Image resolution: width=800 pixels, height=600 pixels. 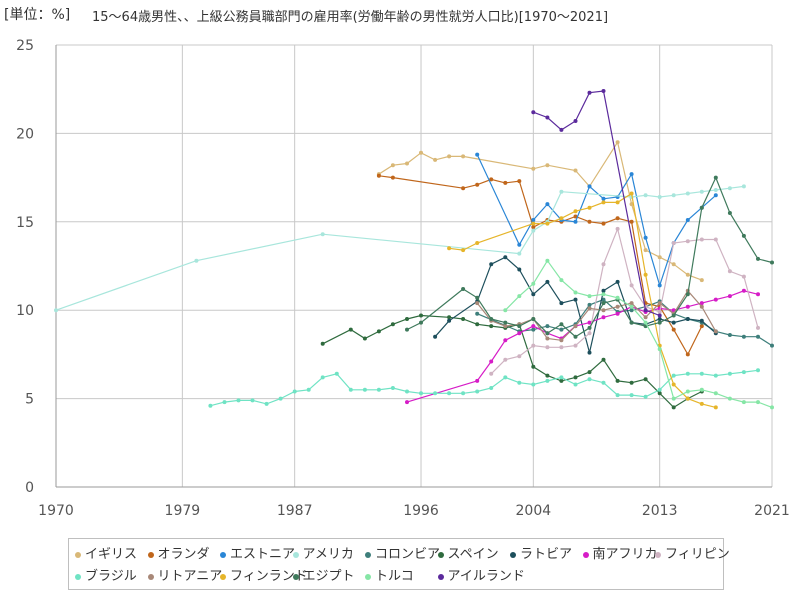 I want to click on y-tick-label: 20, so click(x=25, y=134).